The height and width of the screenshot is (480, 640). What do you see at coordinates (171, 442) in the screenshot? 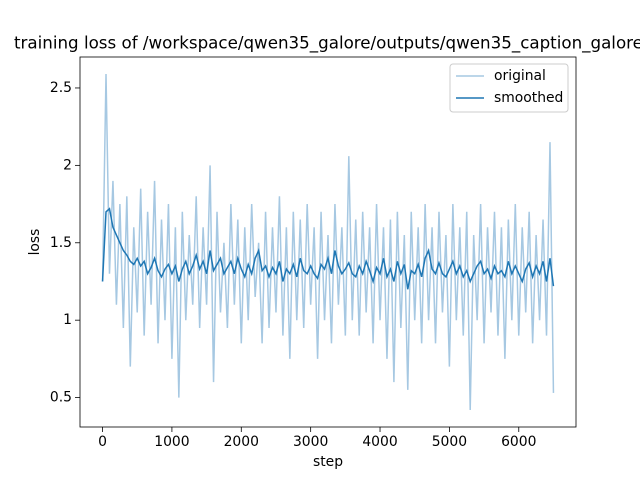
I see `x-tick-label: 1000` at bounding box center [171, 442].